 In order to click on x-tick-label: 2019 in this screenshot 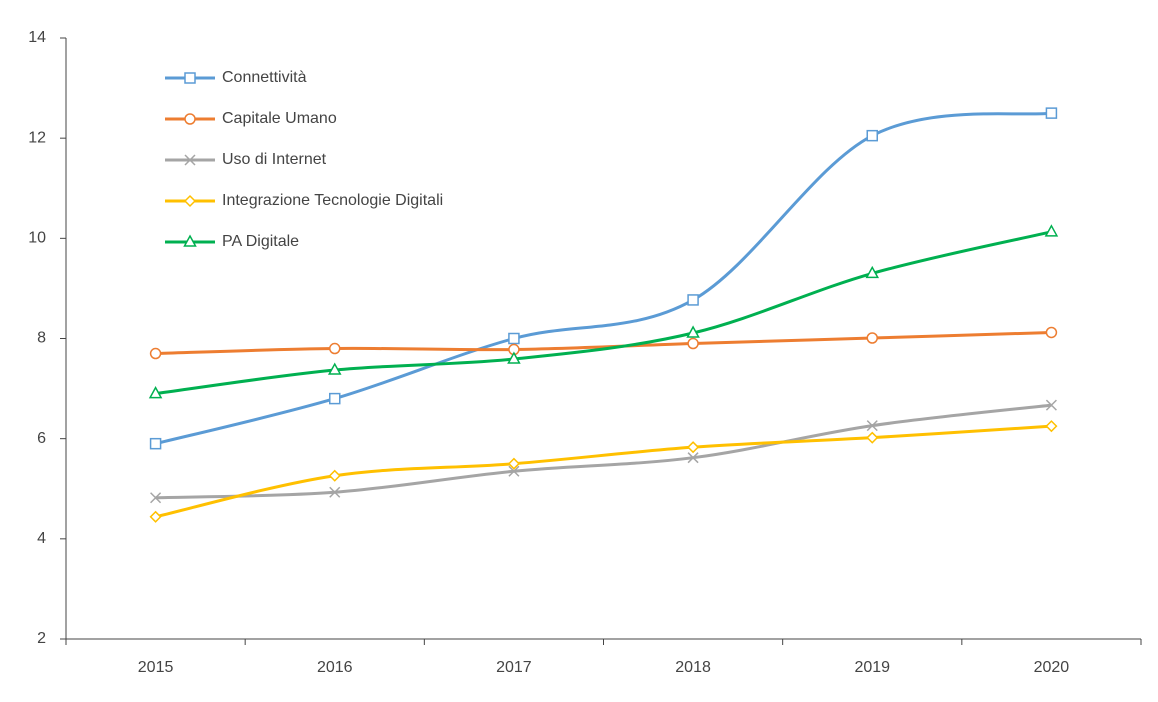, I will do `click(872, 667)`.